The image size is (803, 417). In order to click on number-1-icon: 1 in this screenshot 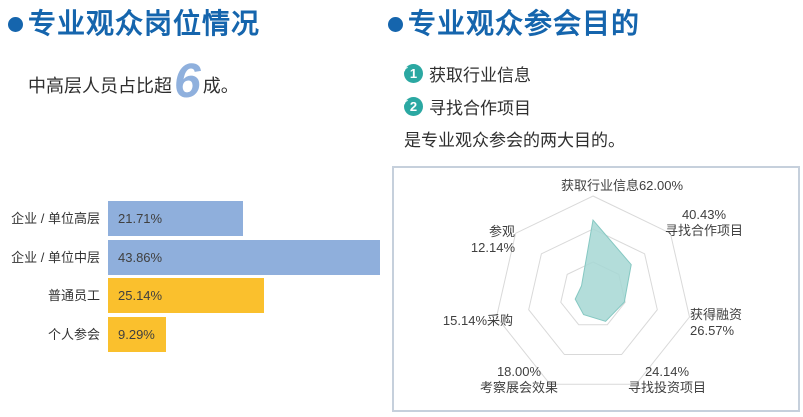, I will do `click(413, 73)`.